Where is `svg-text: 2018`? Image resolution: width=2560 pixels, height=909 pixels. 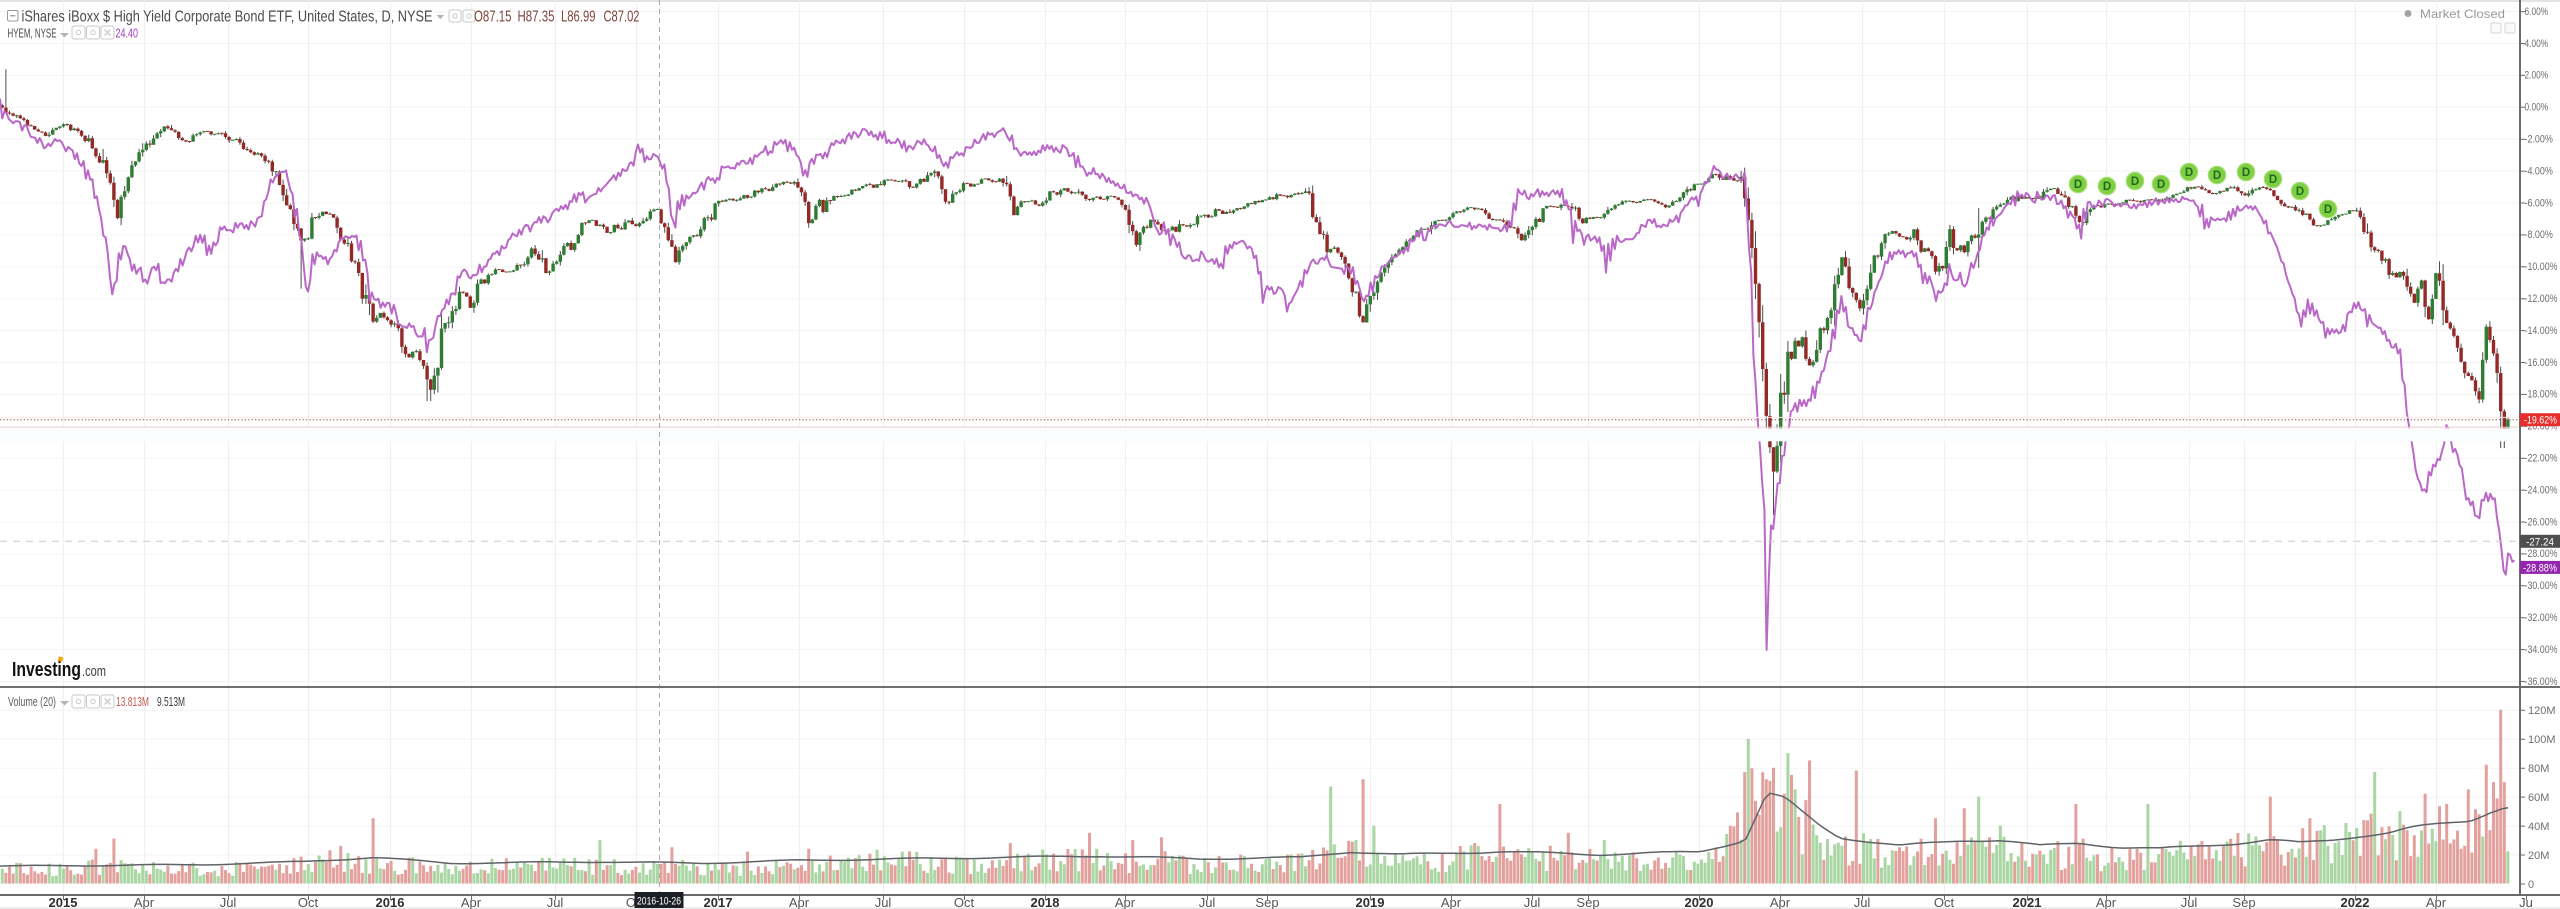
svg-text: 2018 is located at coordinates (1045, 902).